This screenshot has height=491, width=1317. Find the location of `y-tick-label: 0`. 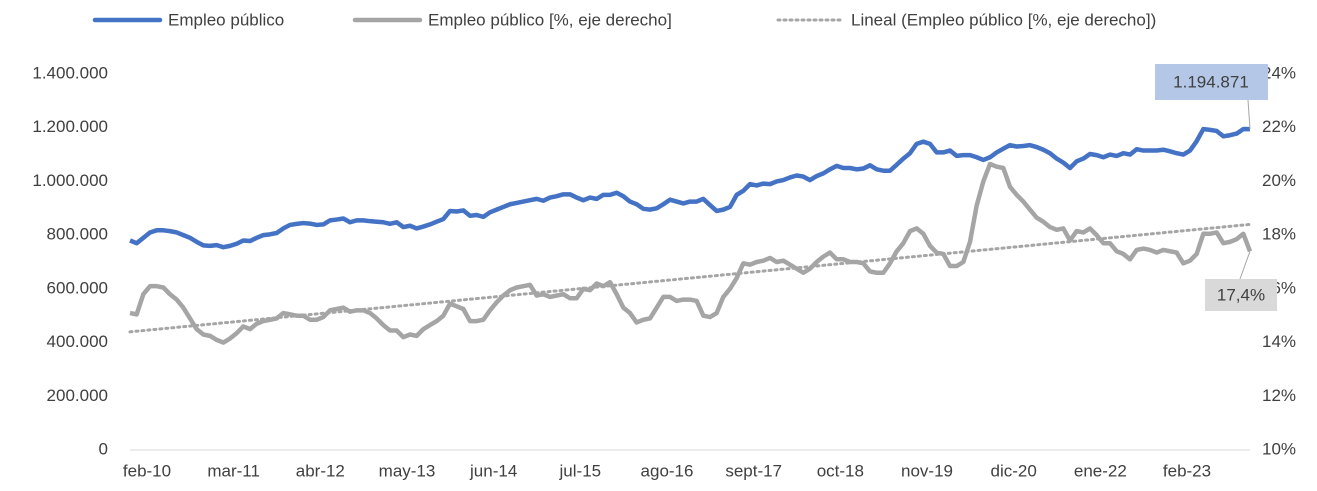

y-tick-label: 0 is located at coordinates (103, 448).